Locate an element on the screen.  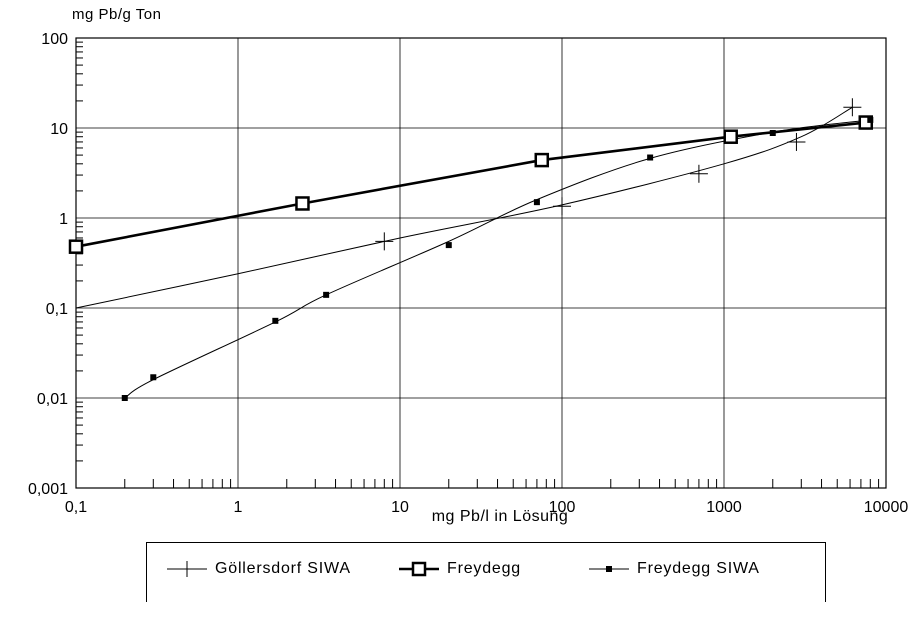
y-tick-labels: 0,001 0,01 0,1 1 10 100 is located at coordinates (48, 264).